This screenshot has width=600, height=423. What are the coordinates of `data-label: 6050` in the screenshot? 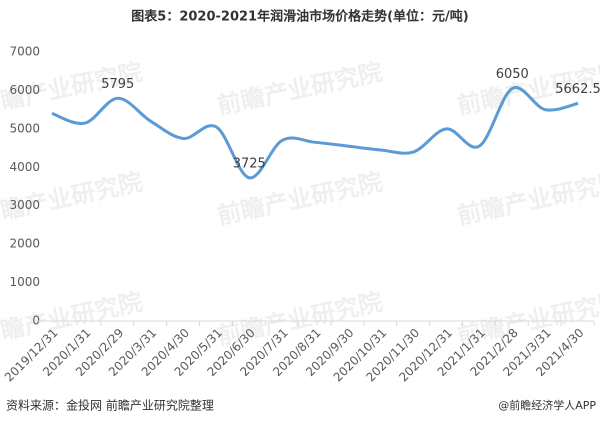 It's located at (512, 74).